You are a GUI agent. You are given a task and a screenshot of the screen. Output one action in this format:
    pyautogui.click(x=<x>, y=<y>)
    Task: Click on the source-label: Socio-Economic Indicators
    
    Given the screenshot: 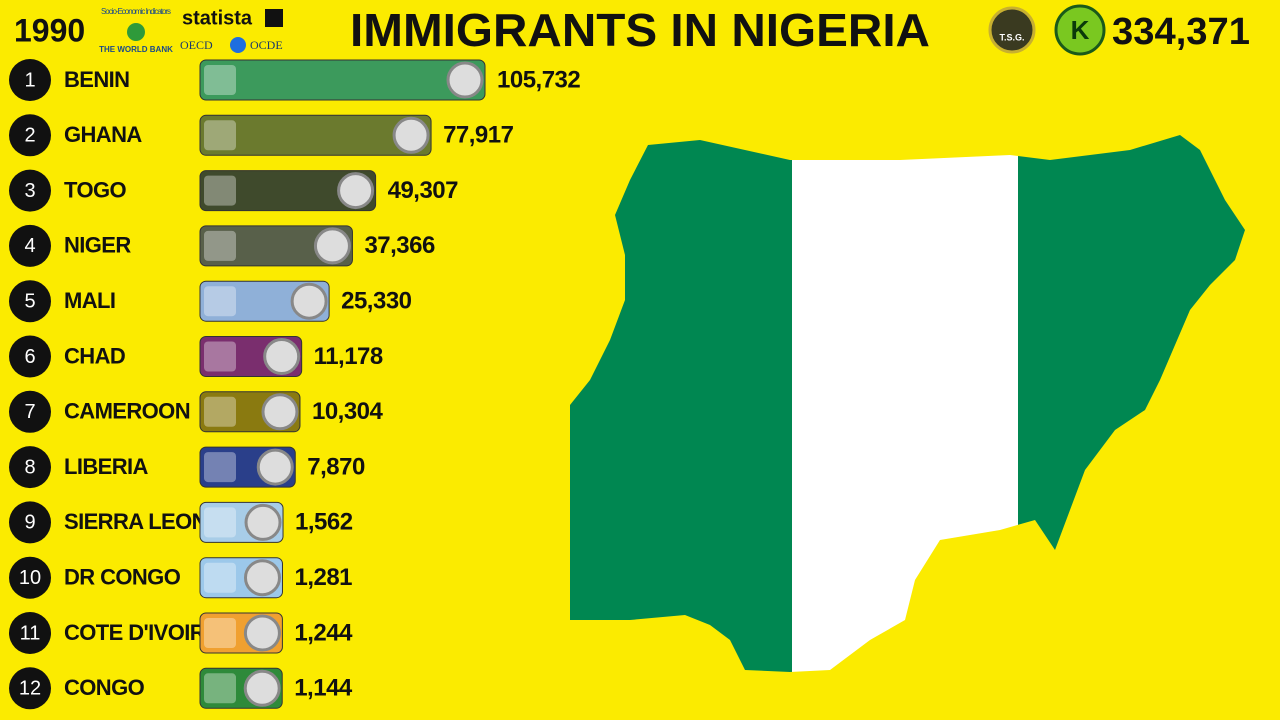 What is the action you would take?
    pyautogui.click(x=136, y=11)
    